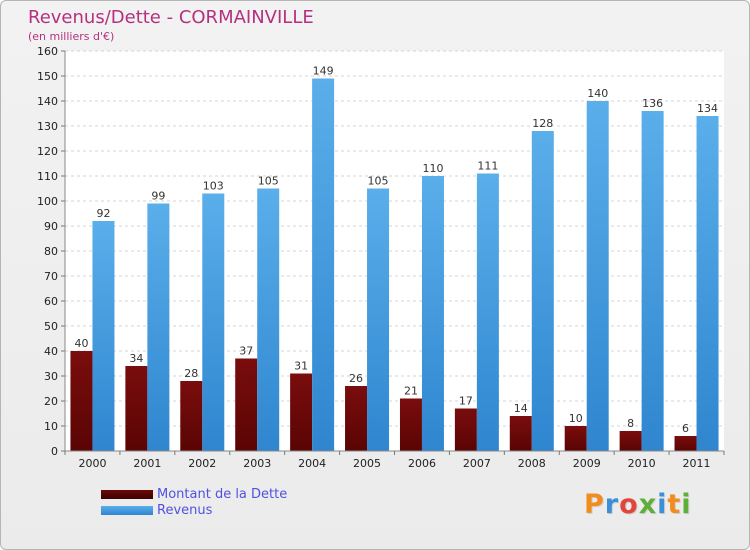 This screenshot has width=750, height=550. What do you see at coordinates (323, 264) in the screenshot?
I see `bar-revenue-2004` at bounding box center [323, 264].